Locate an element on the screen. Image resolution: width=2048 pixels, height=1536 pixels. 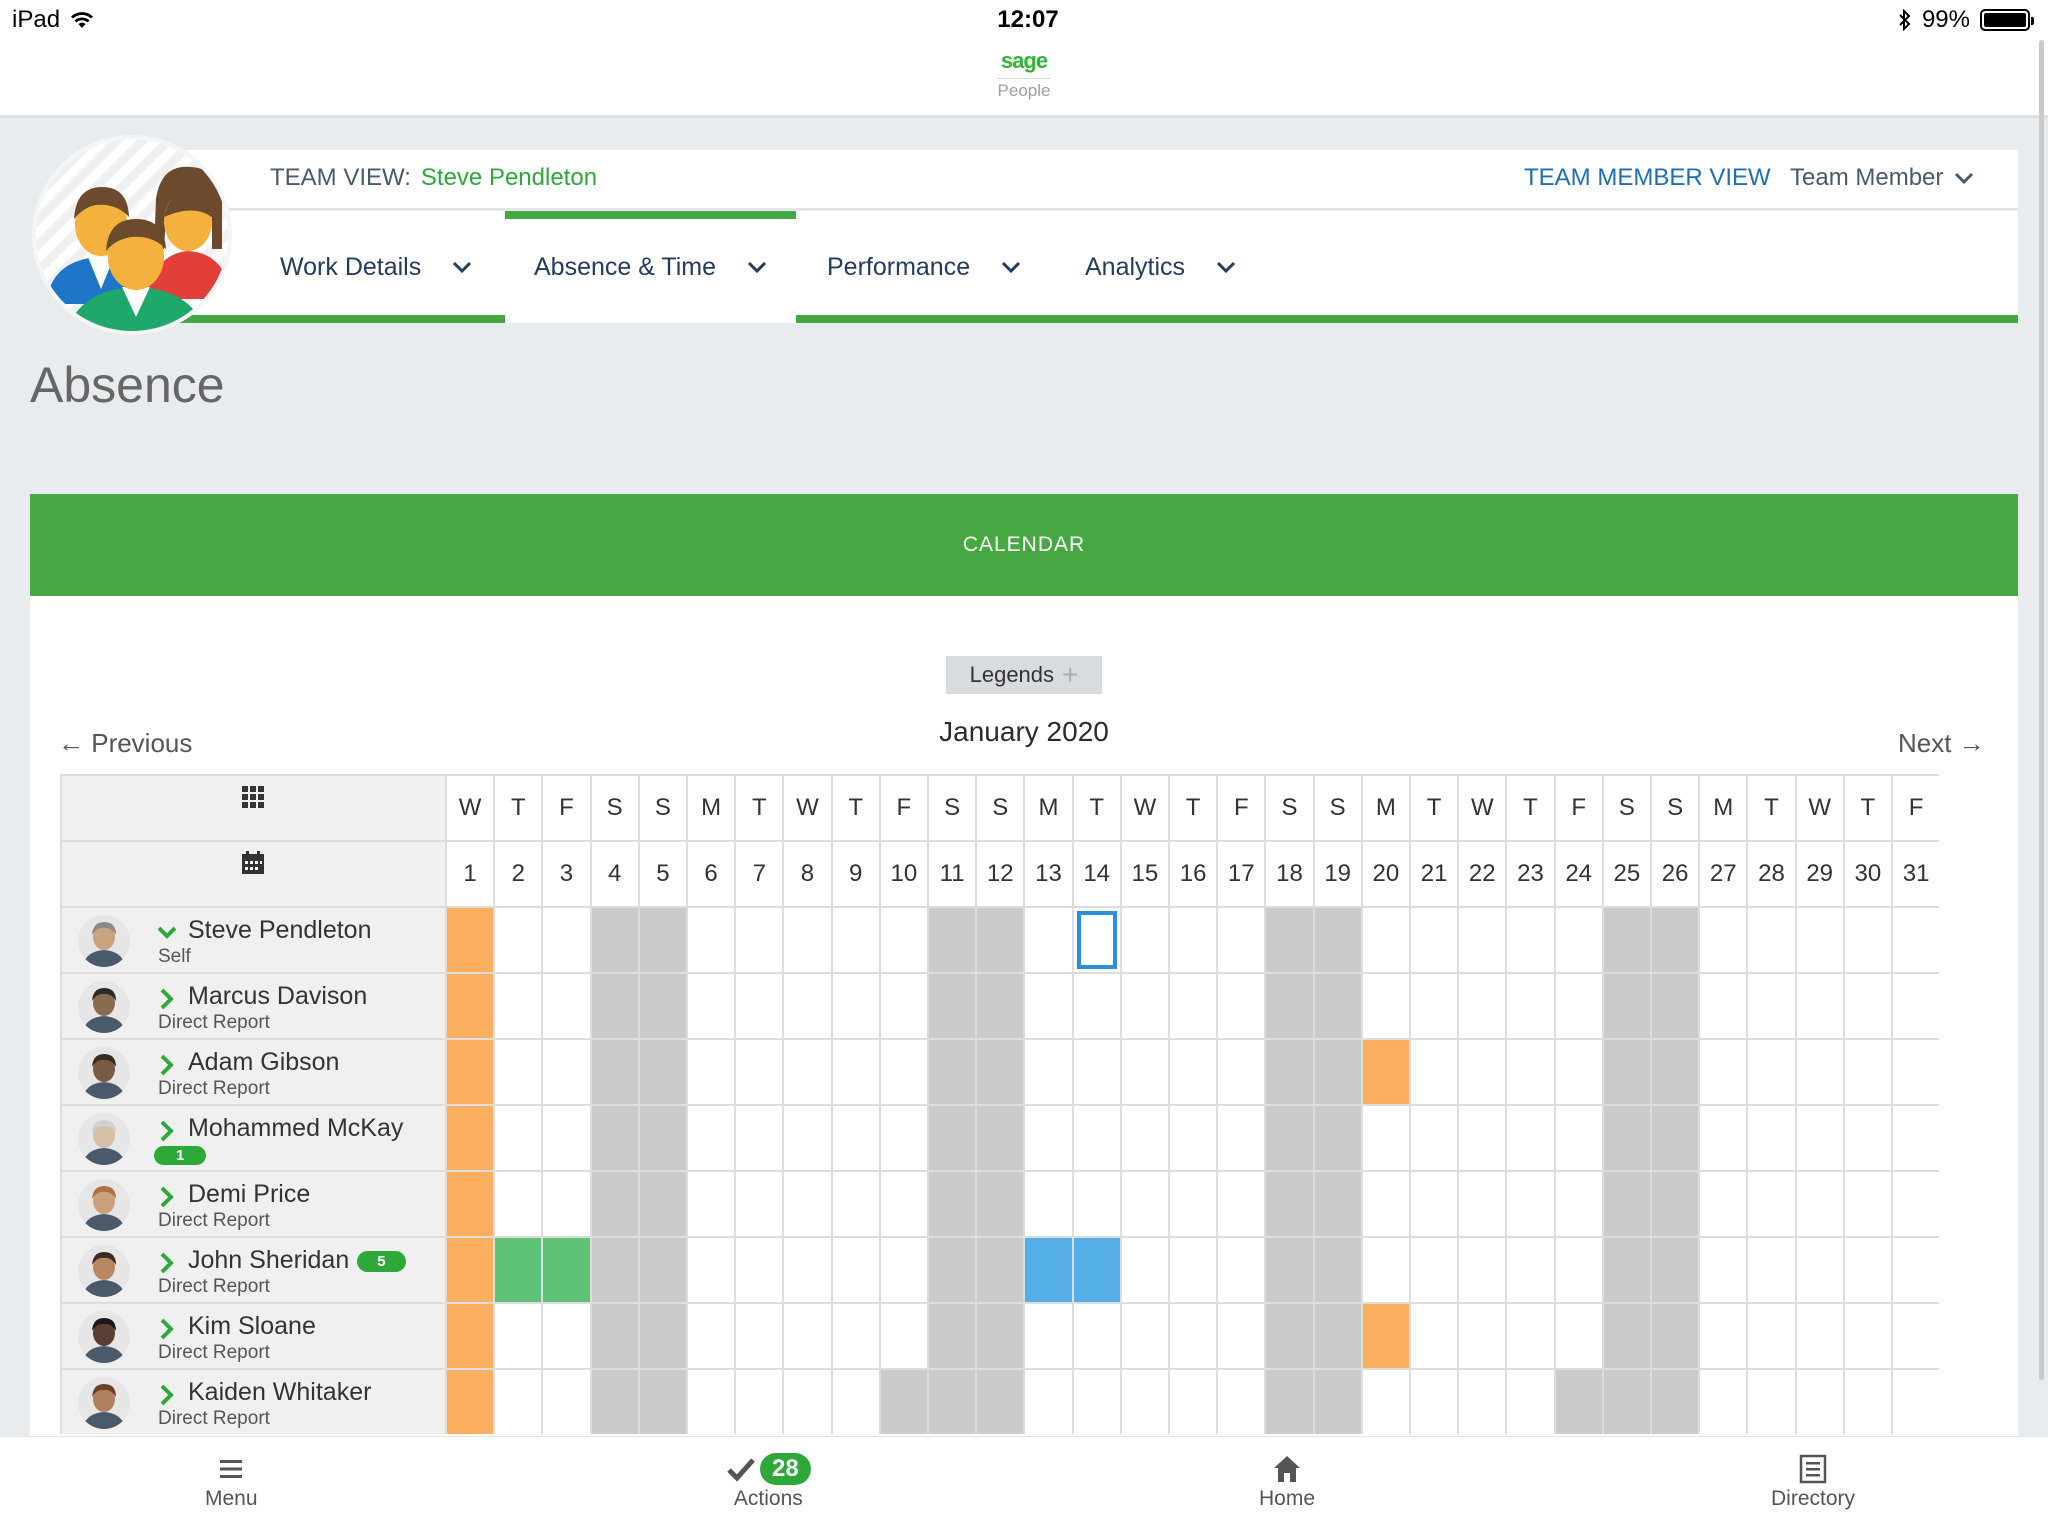
tab-analytics: Analytics is located at coordinates (1161, 267).